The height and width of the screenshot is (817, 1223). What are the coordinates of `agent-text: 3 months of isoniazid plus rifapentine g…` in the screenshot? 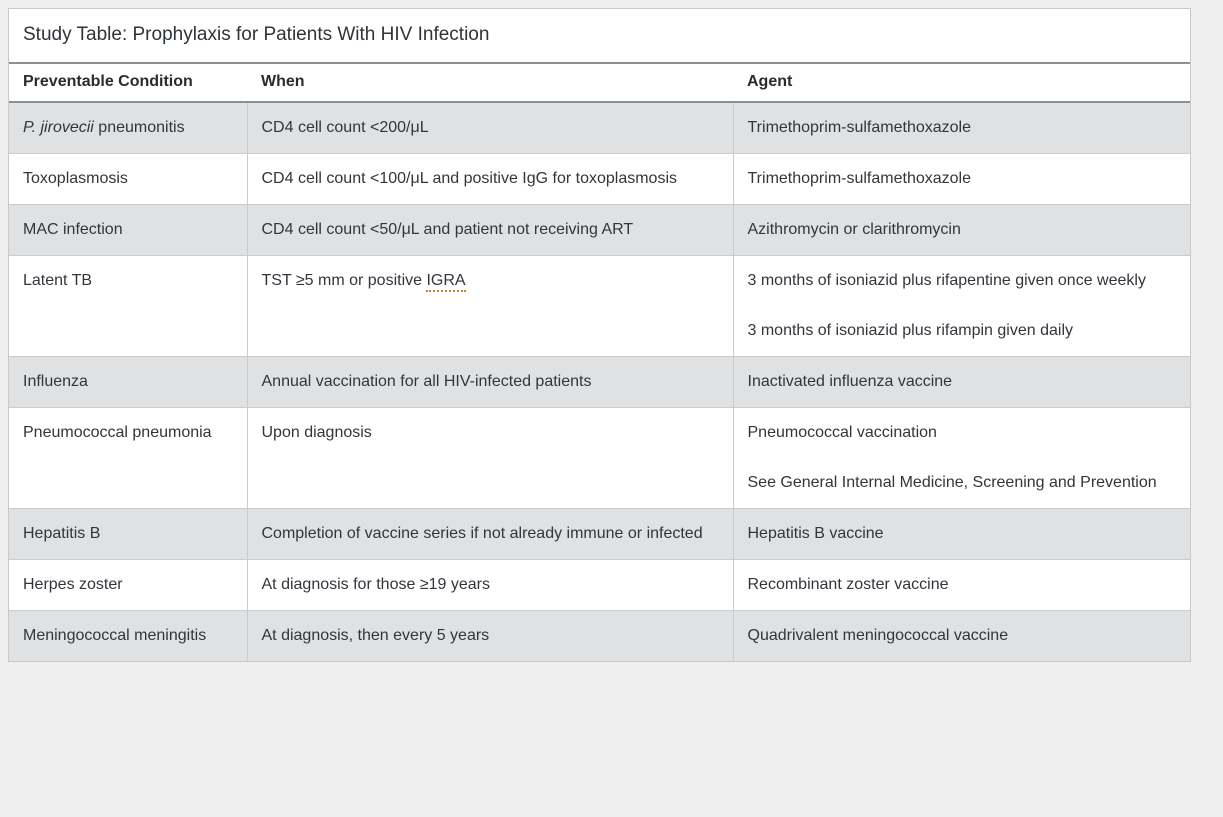 It's located at (946, 280).